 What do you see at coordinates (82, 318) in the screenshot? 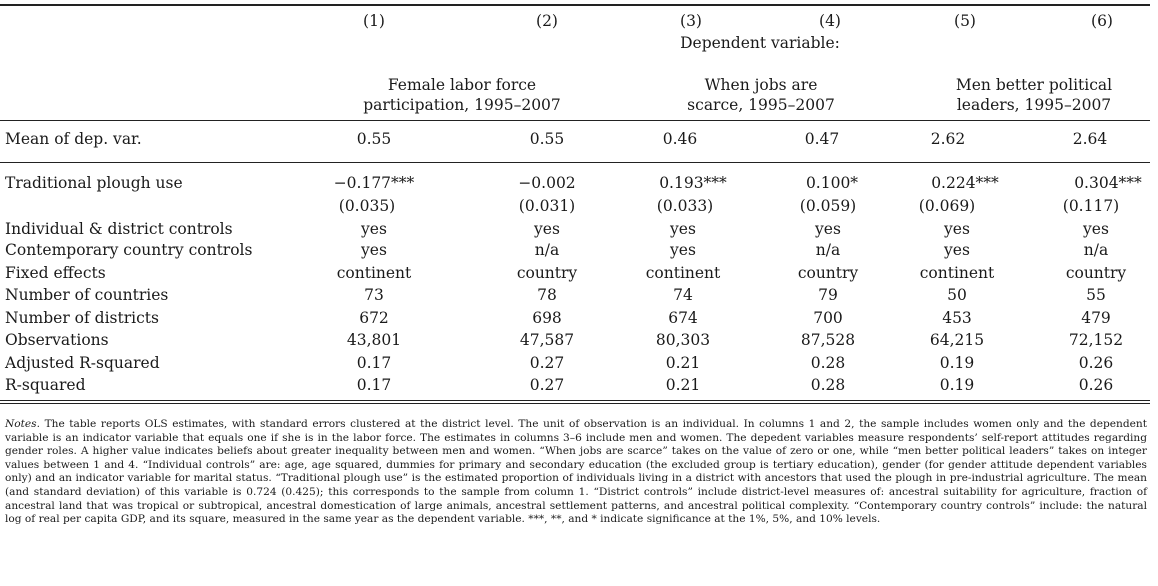
I see `row-label: Number of districts` at bounding box center [82, 318].